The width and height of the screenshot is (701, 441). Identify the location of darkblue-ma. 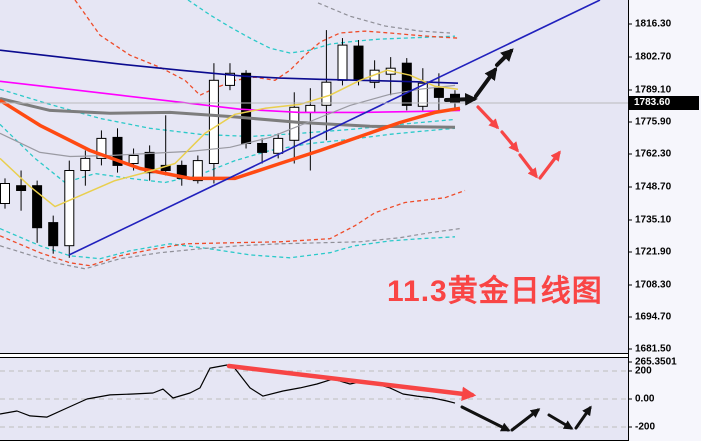
(229, 66).